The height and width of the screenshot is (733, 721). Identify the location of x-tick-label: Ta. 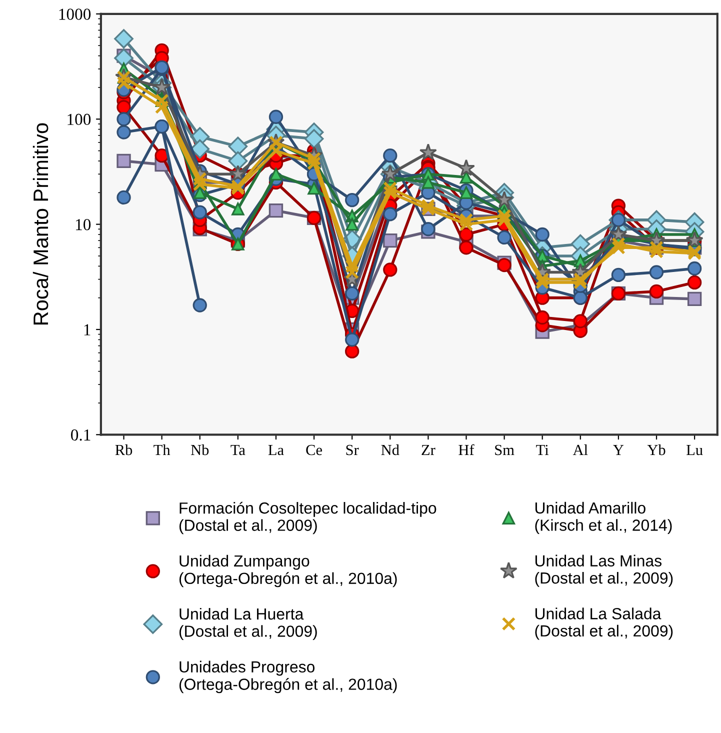
(238, 450).